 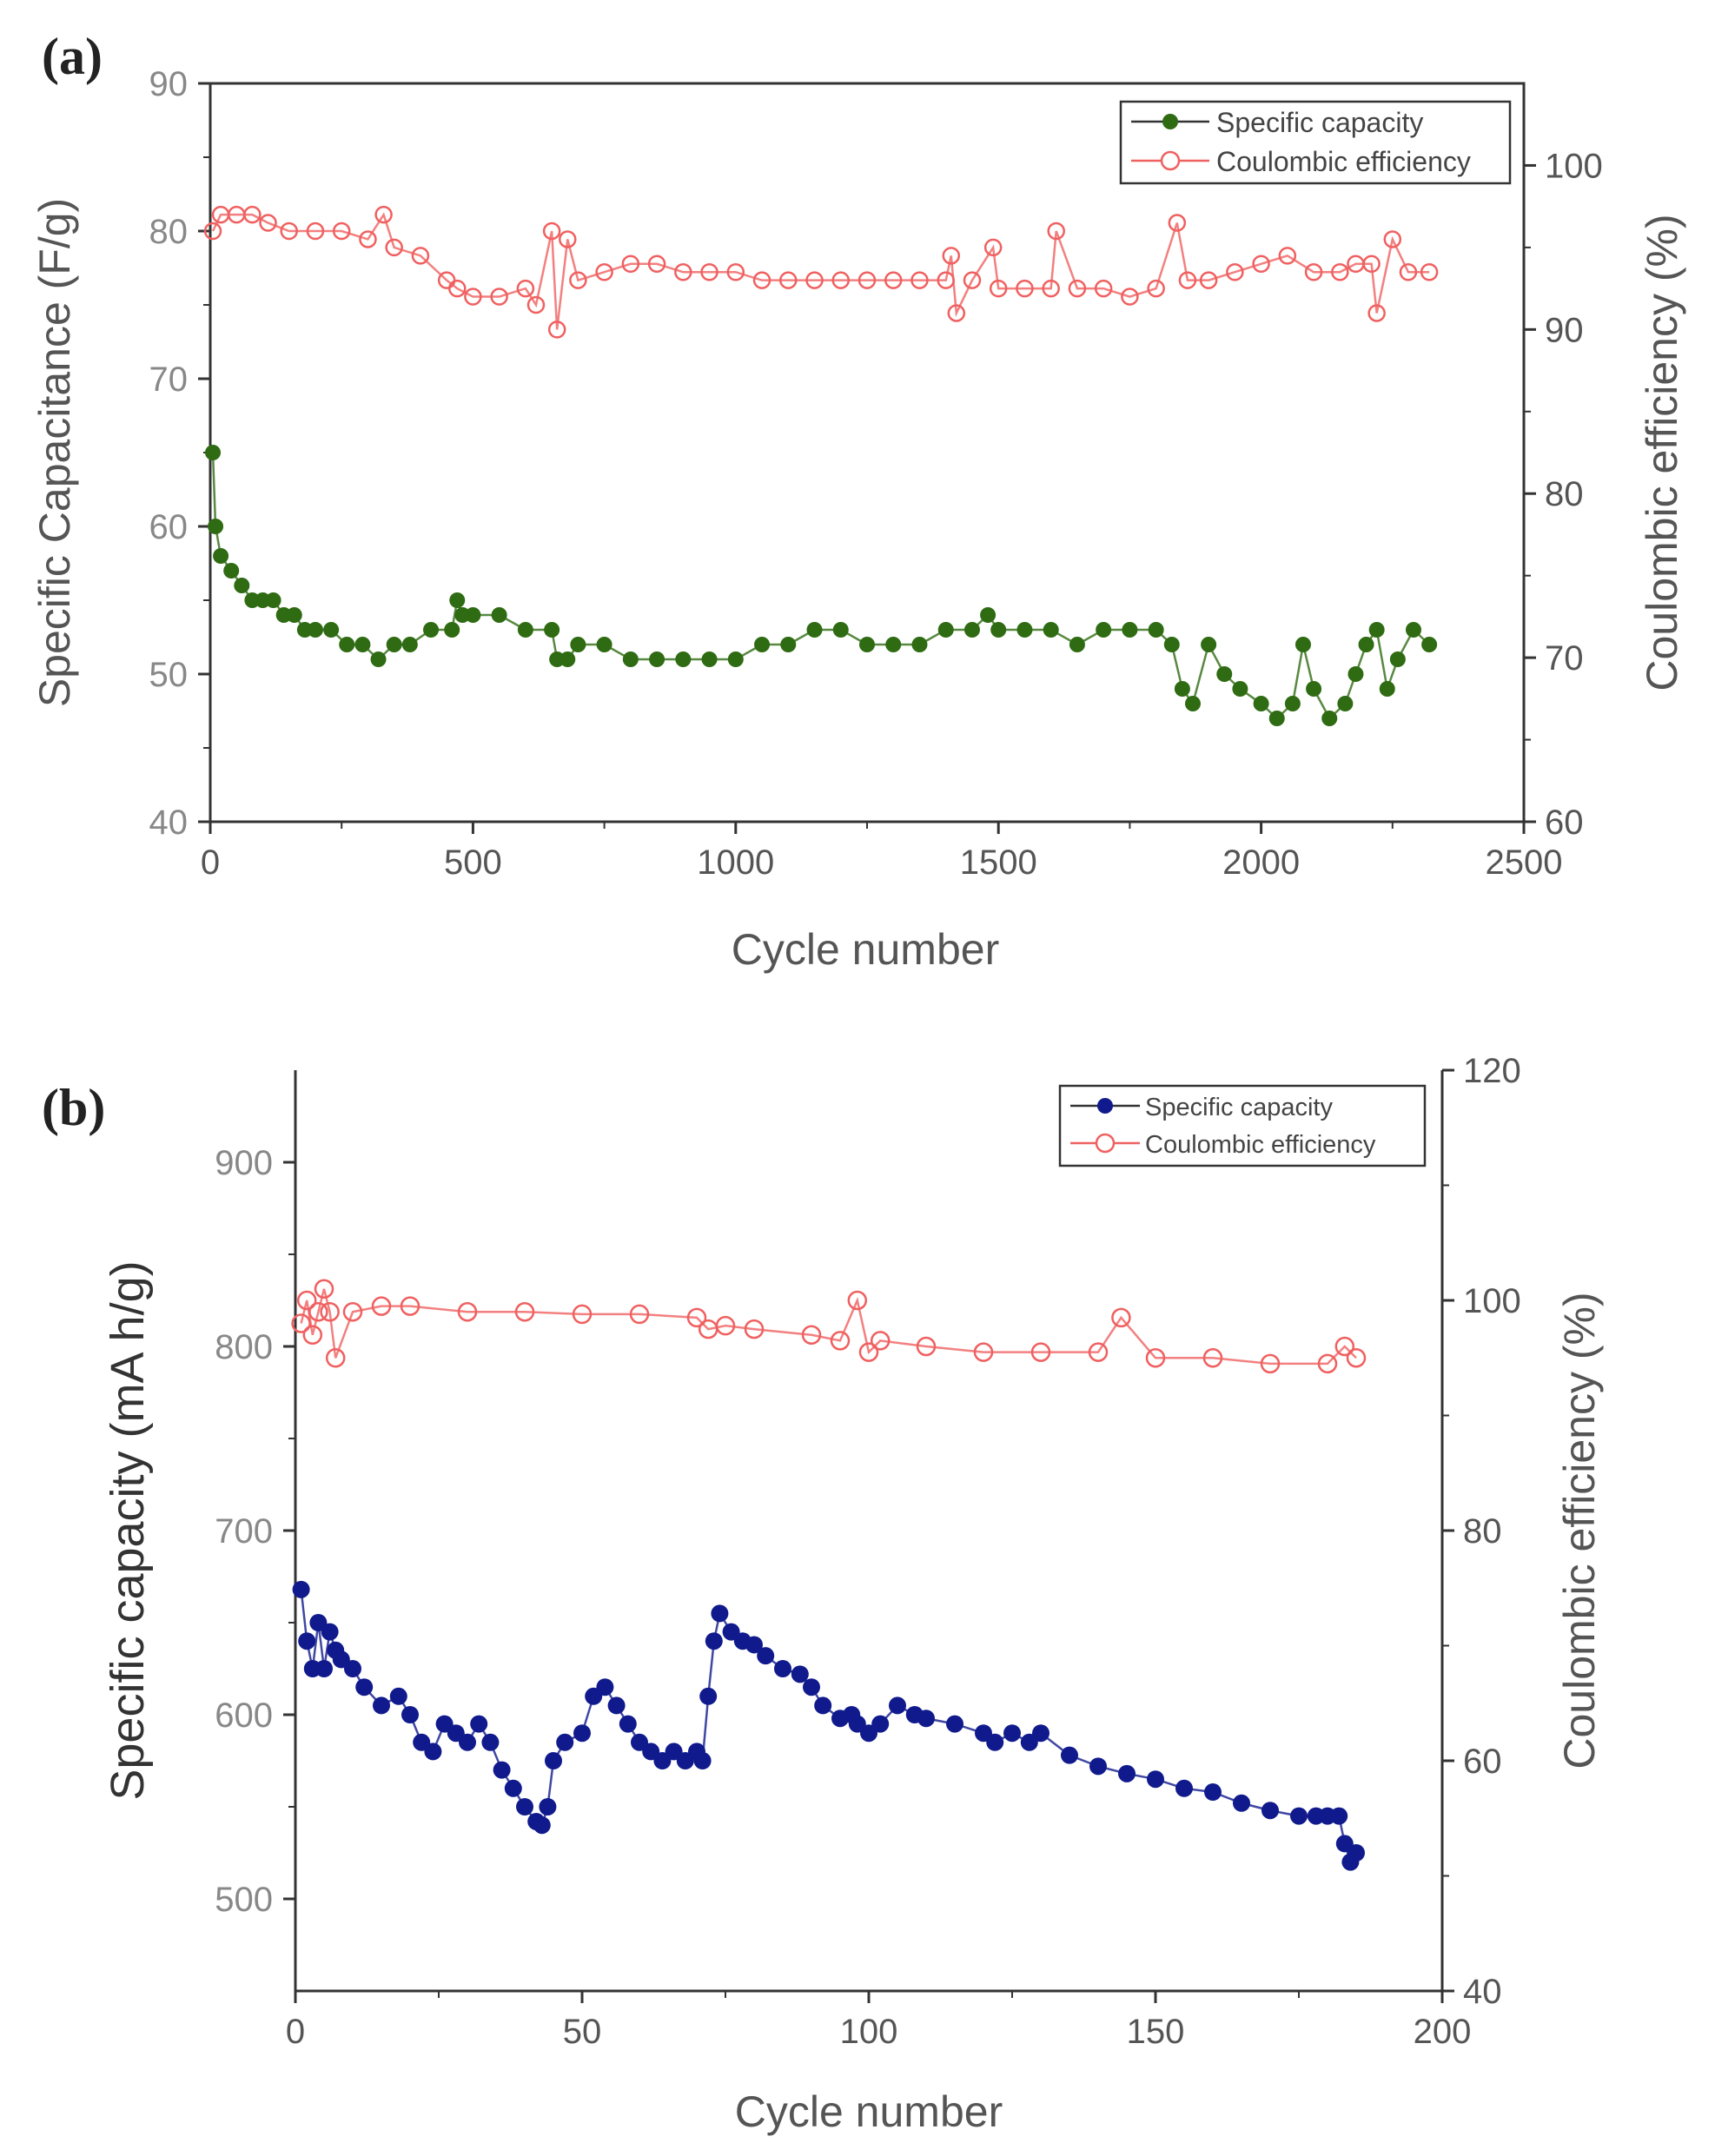 What do you see at coordinates (169, 823) in the screenshot?
I see `y-tick-label-a-0: 40` at bounding box center [169, 823].